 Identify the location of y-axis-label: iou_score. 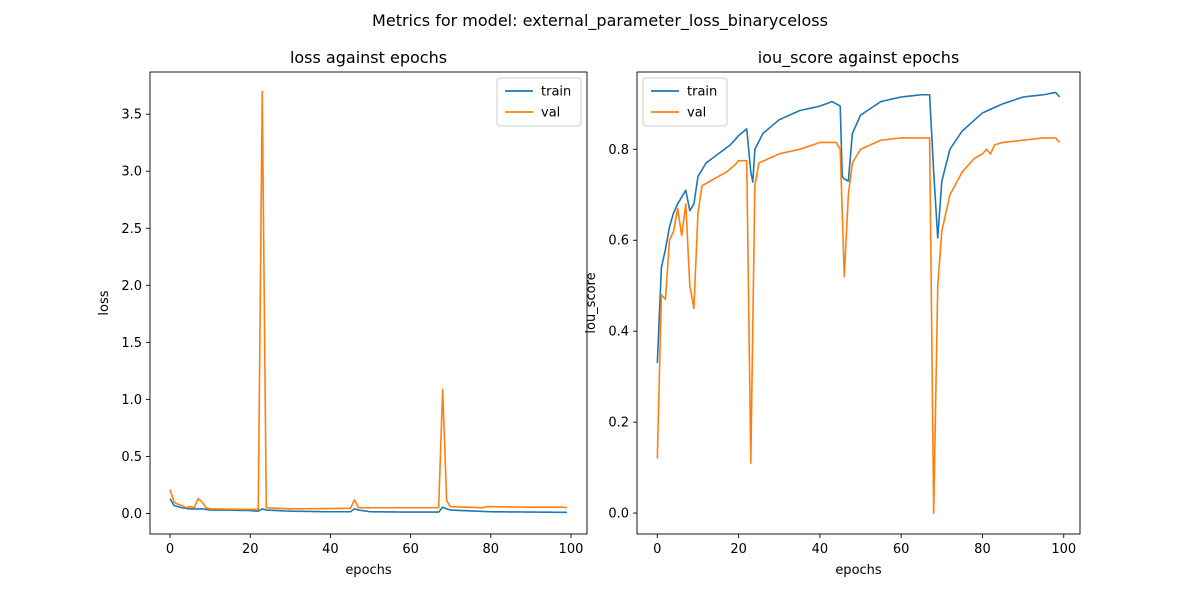
(591, 302).